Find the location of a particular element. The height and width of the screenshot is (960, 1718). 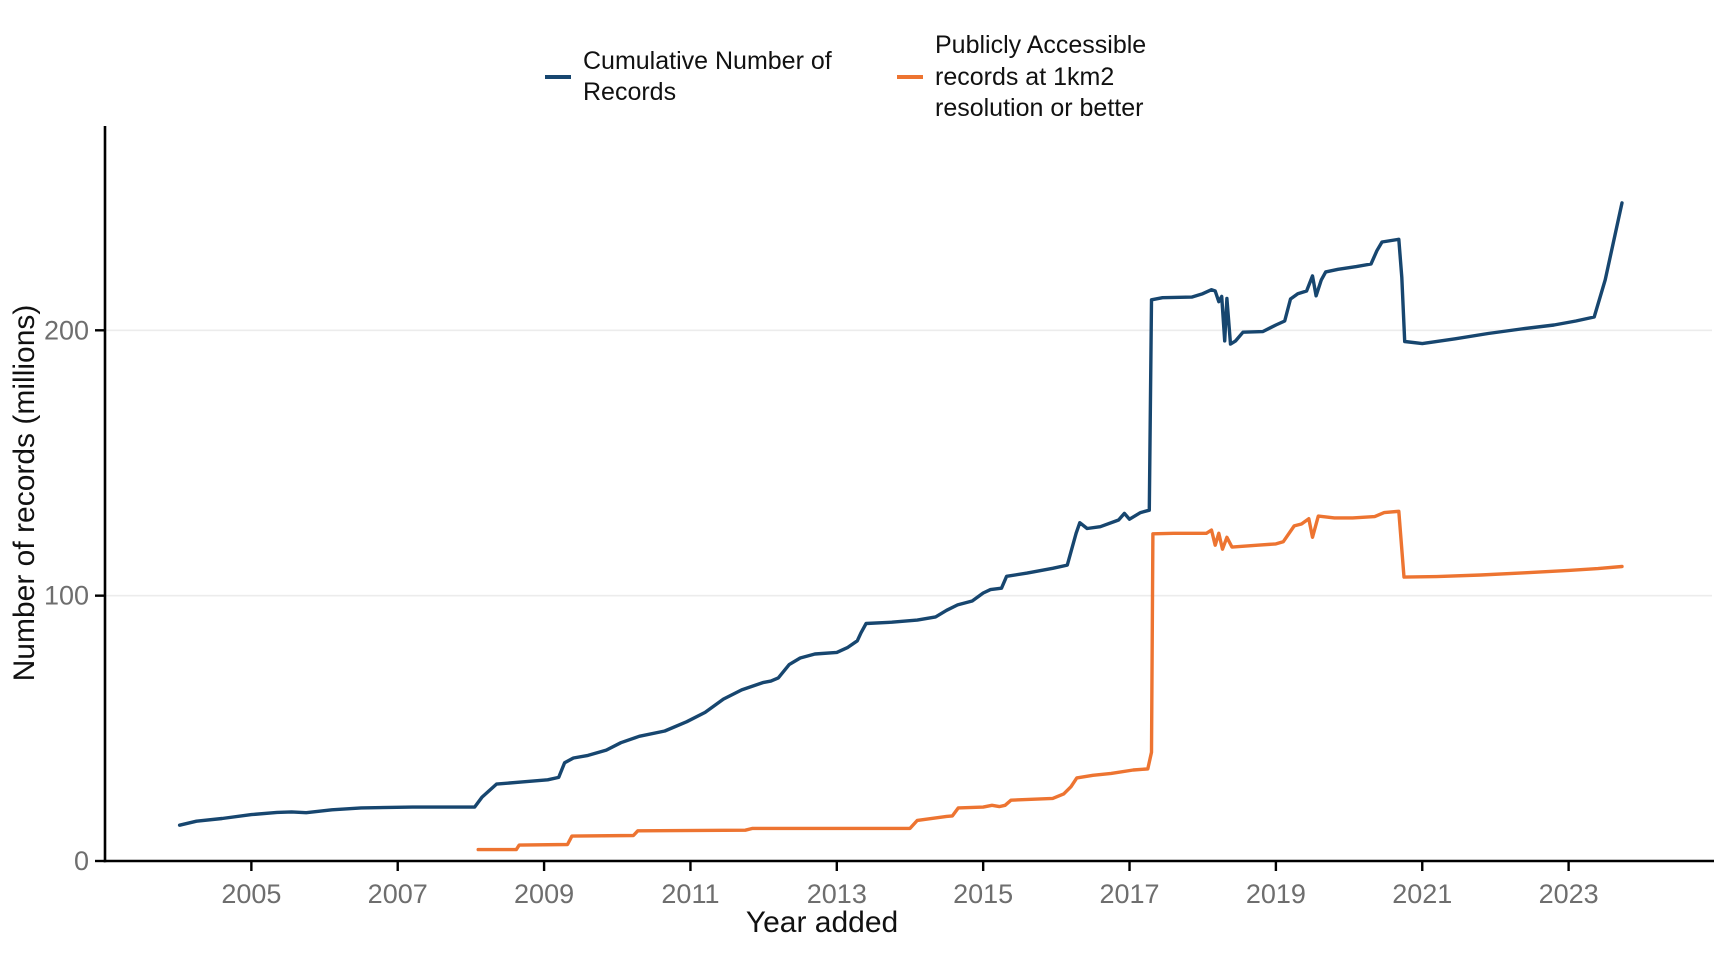

y-tick-label-100: 100 is located at coordinates (66, 596).